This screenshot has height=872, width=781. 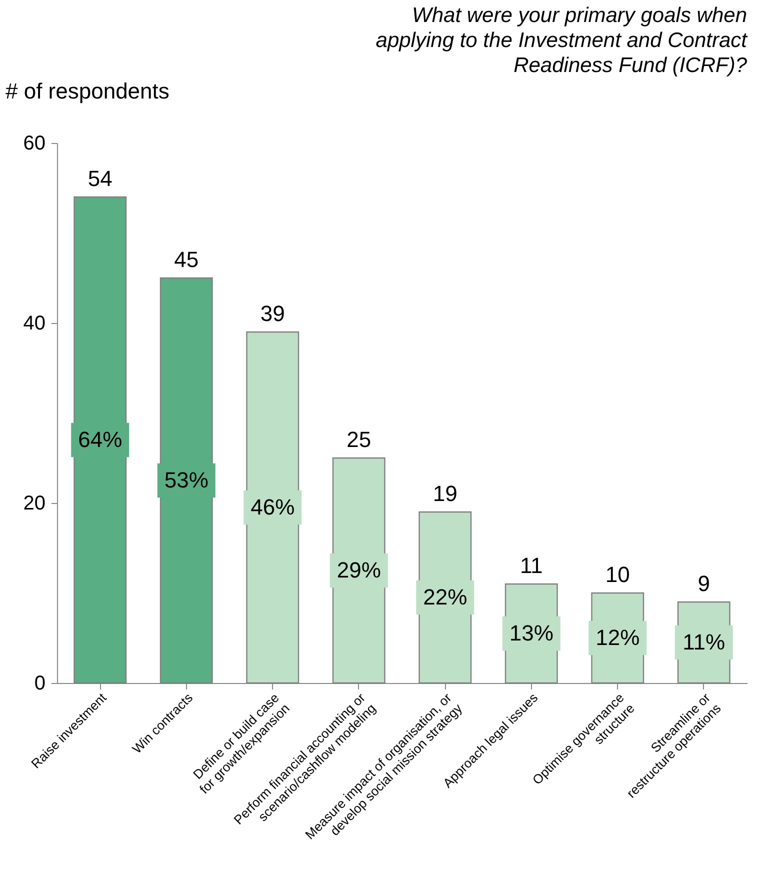 What do you see at coordinates (34, 143) in the screenshot?
I see `y-tick-label: 60` at bounding box center [34, 143].